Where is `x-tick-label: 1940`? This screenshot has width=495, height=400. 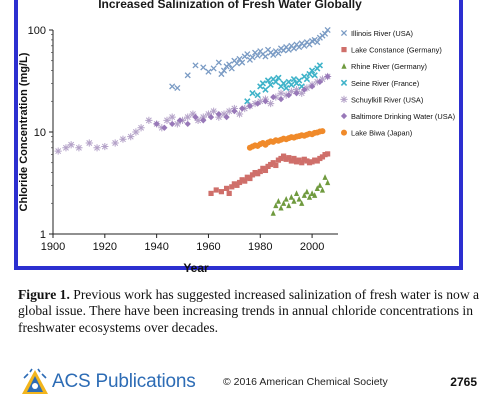 x-tick-label: 1940 is located at coordinates (156, 247).